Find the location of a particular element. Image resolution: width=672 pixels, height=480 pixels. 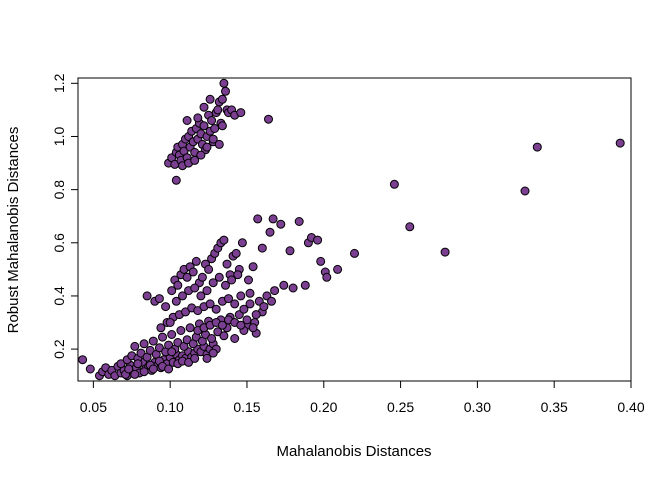

y-tick-label: 0.2 is located at coordinates (59, 349).